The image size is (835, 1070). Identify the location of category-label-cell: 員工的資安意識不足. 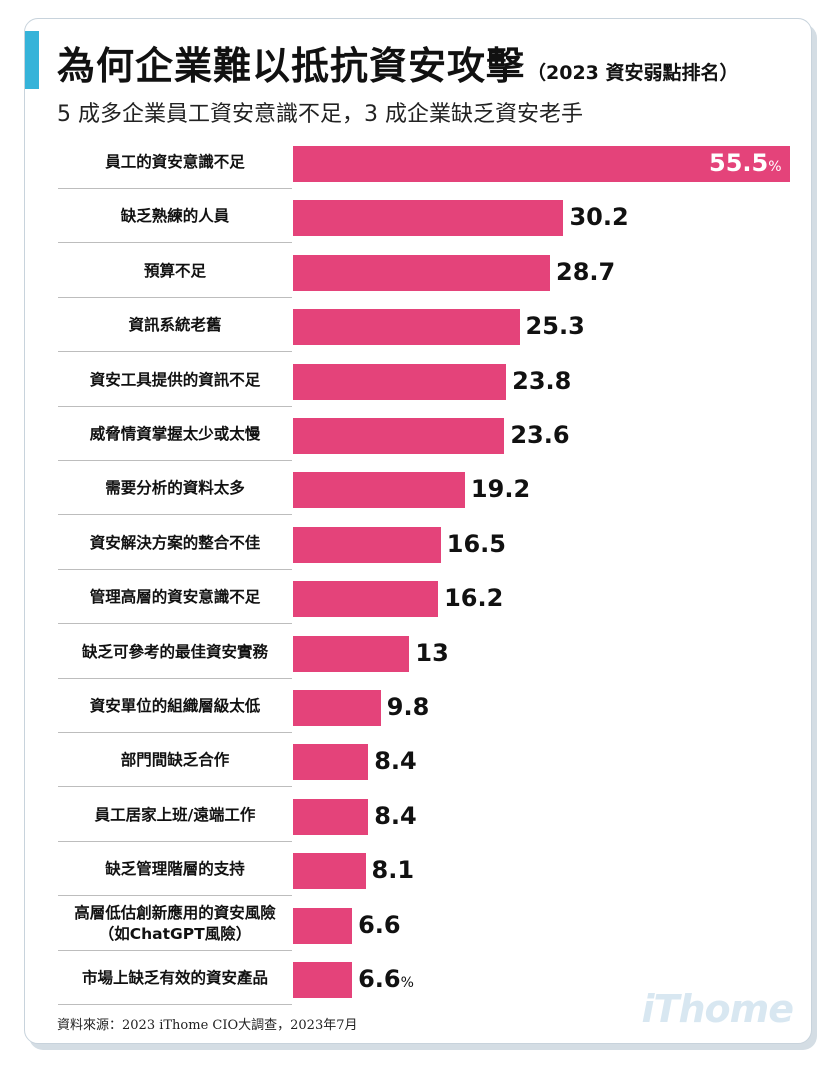
(175, 162).